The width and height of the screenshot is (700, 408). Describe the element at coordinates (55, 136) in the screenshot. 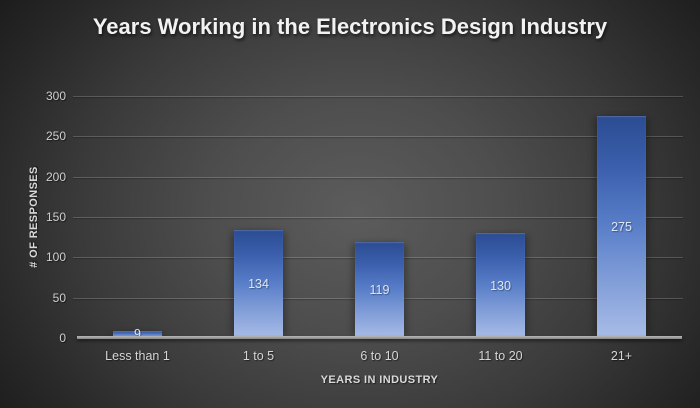

I see `y-tick-label-250: 250` at that location.